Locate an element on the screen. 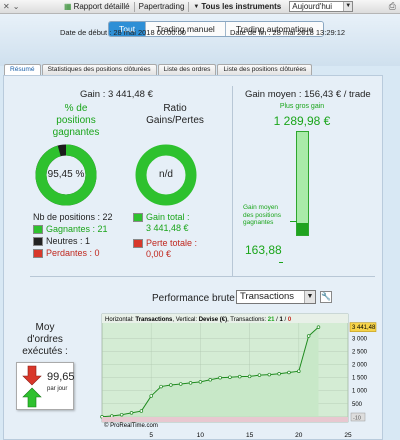 The height and width of the screenshot is (440, 400). ratio-title-line: Gains/Pertes is located at coordinates (175, 120).